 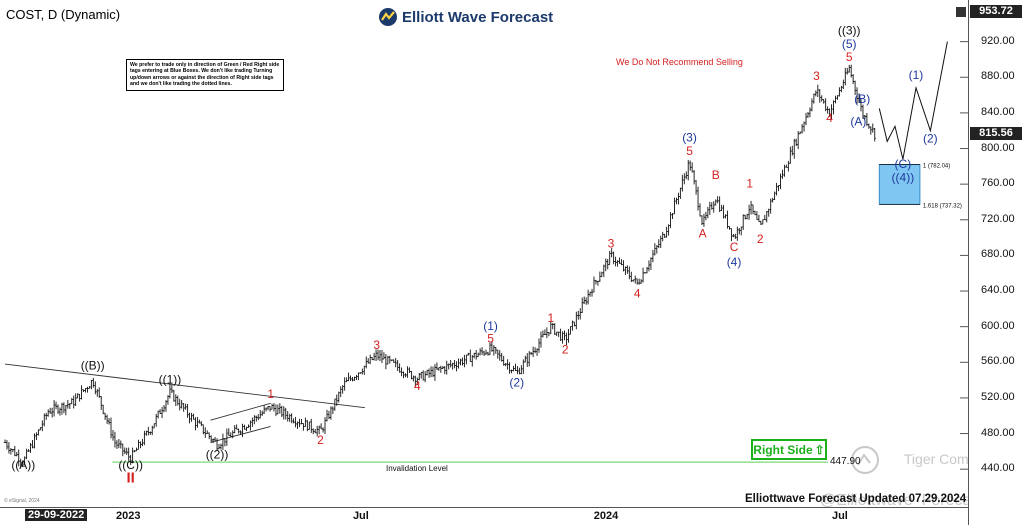 What do you see at coordinates (478, 17) in the screenshot?
I see `brand-name: Elliott Wave Forecast` at bounding box center [478, 17].